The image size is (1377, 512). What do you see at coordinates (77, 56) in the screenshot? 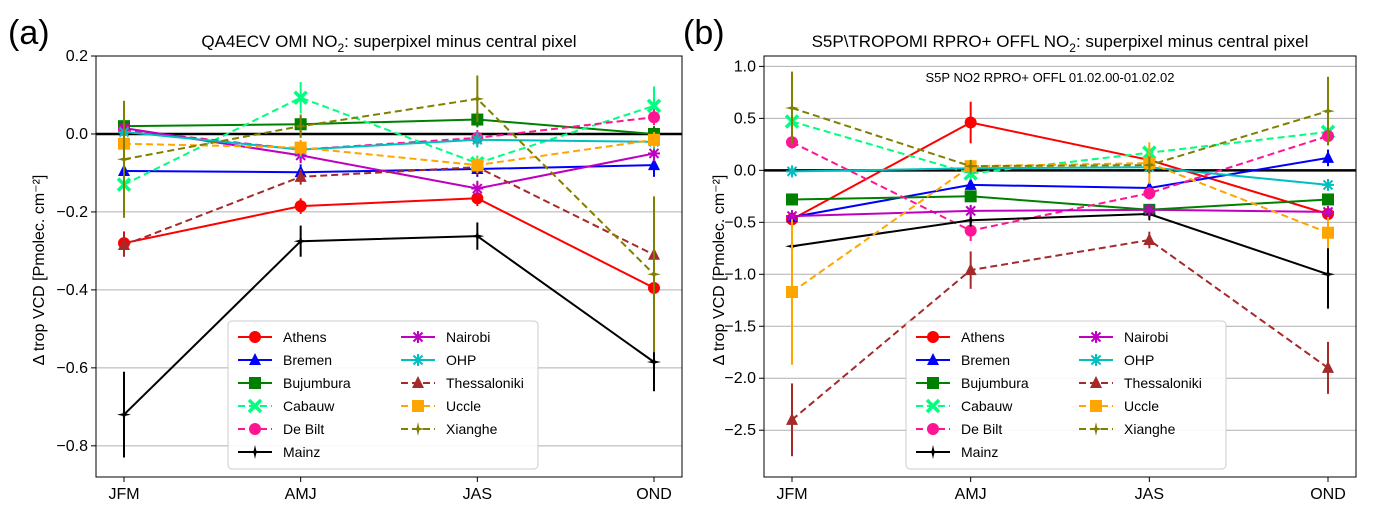
I see `y-tick-label: 0.2` at bounding box center [77, 56].